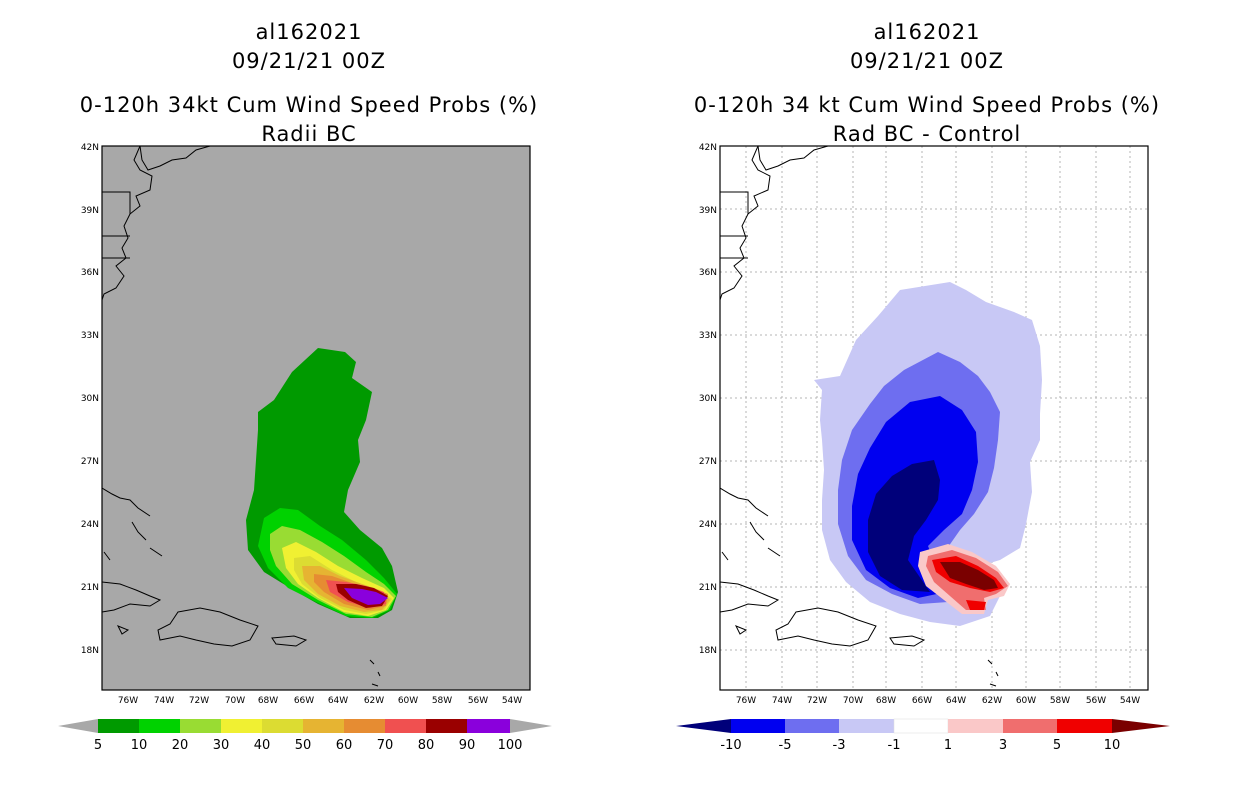 The image size is (1236, 800). What do you see at coordinates (235, 701) in the screenshot?
I see `left-lon-tick: 70W` at bounding box center [235, 701].